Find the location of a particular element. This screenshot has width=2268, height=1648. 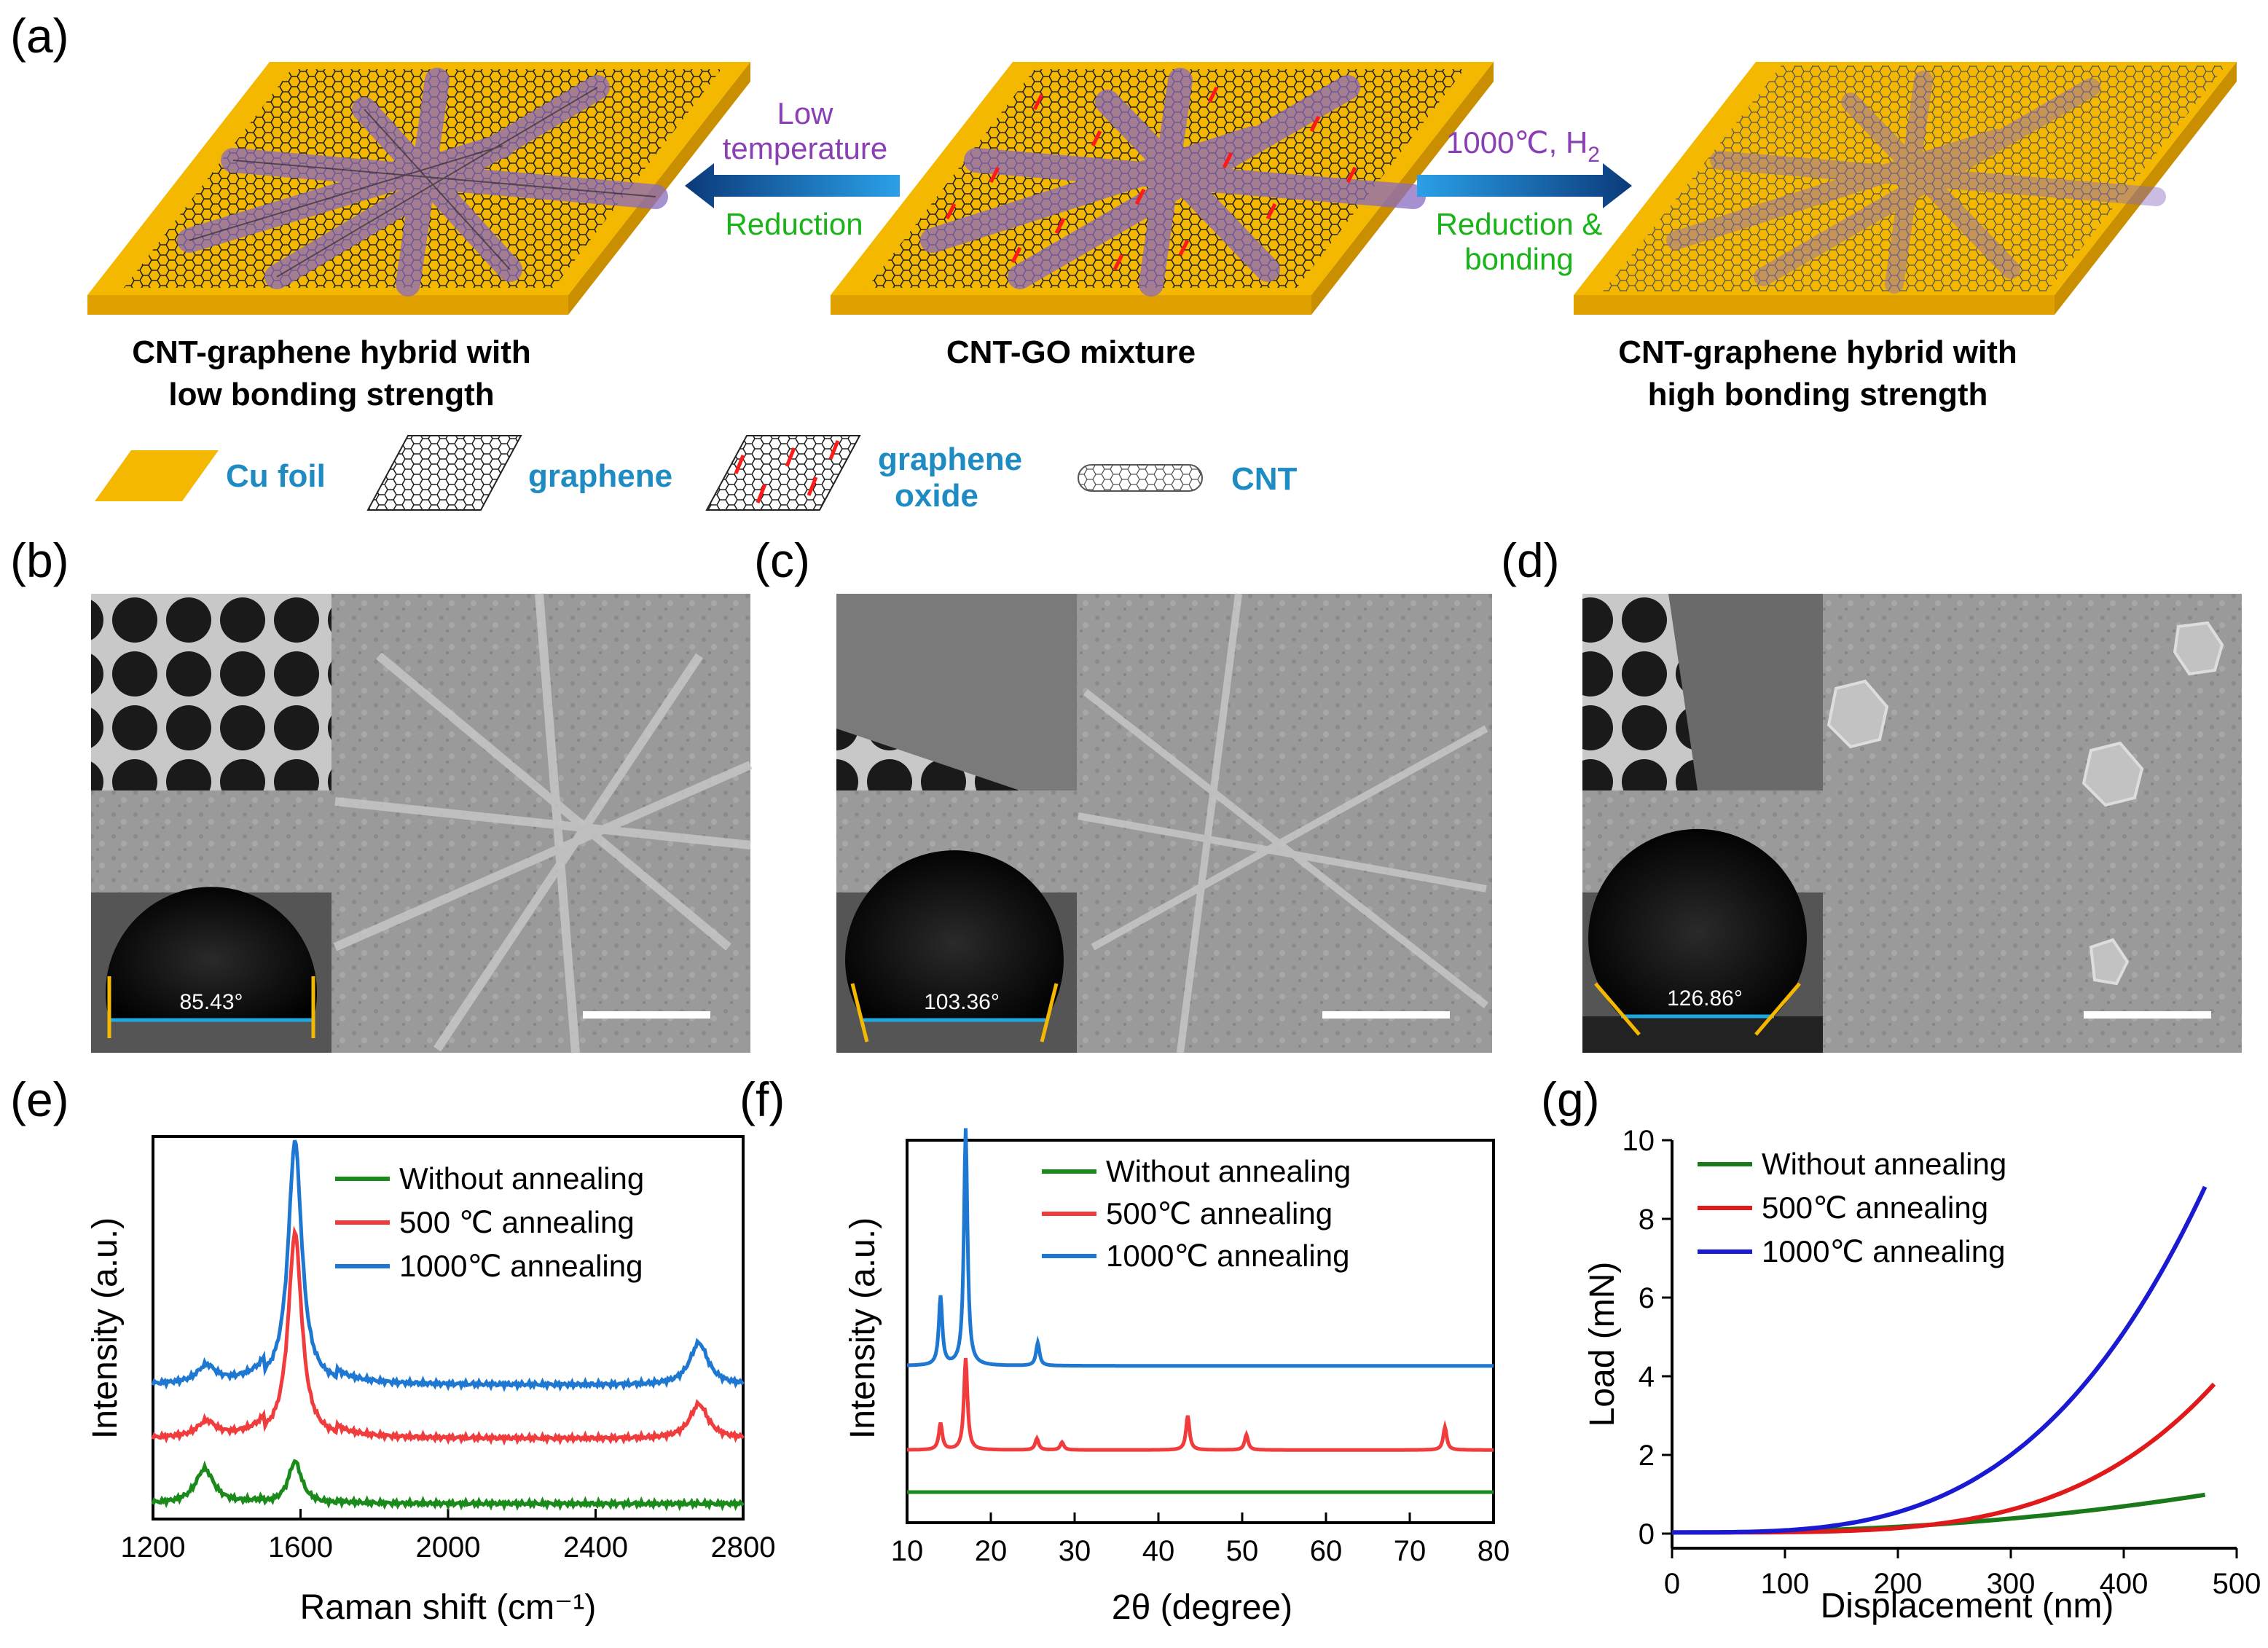

g-legend-label: 1000℃ annealing is located at coordinates (1883, 1251).